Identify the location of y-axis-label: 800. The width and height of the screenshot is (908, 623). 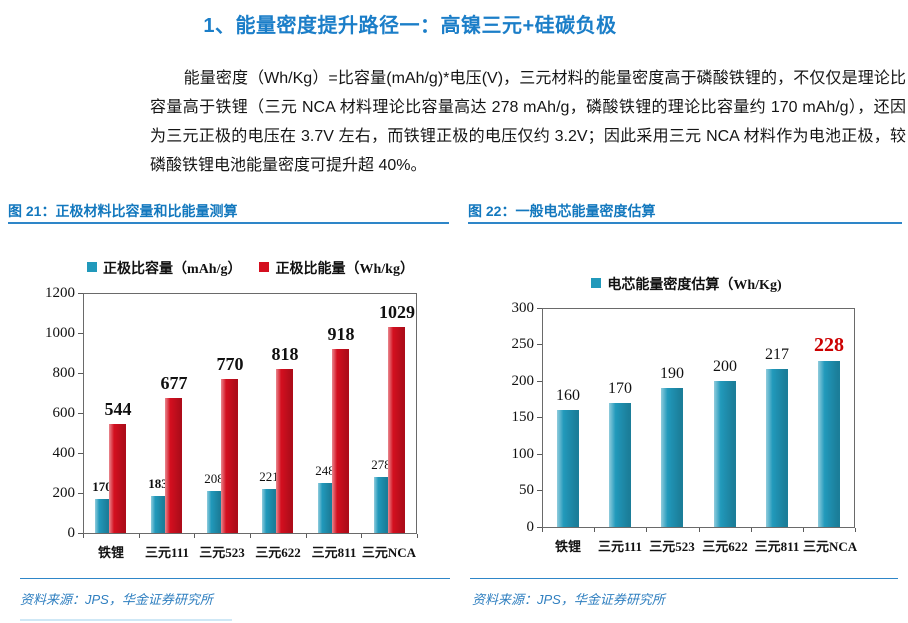
(64, 373).